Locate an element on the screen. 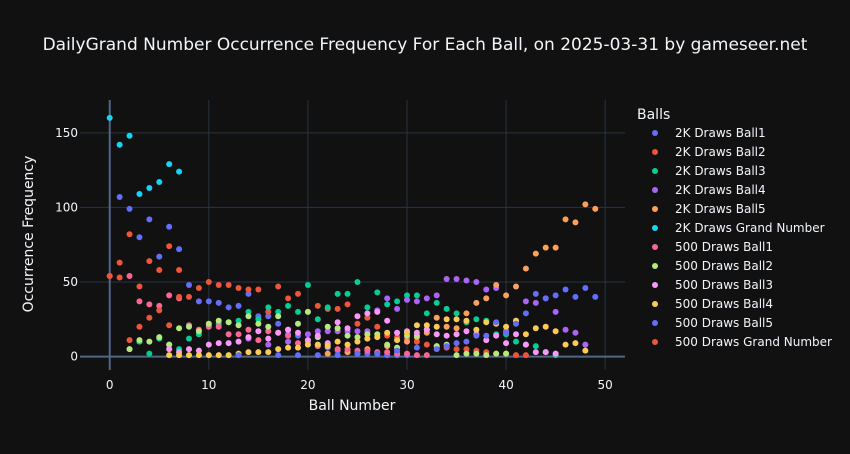  legend-label: 2K Draws Grand Number is located at coordinates (750, 228).